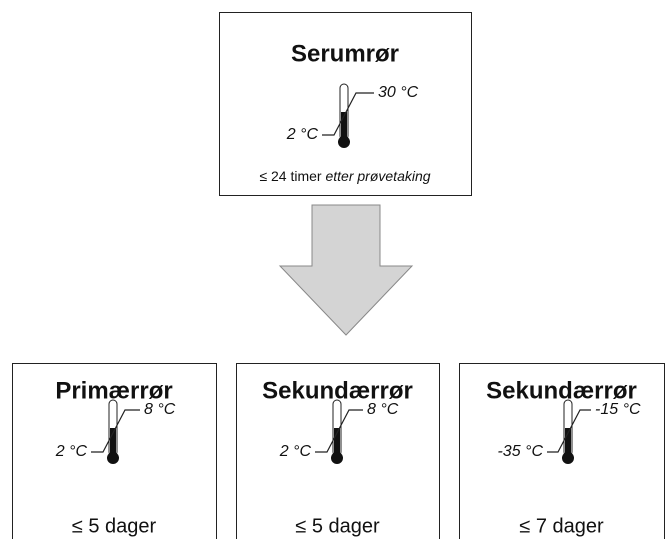 The image size is (667, 539). Describe the element at coordinates (561, 390) in the screenshot. I see `box-title: Sekundærrør` at that location.